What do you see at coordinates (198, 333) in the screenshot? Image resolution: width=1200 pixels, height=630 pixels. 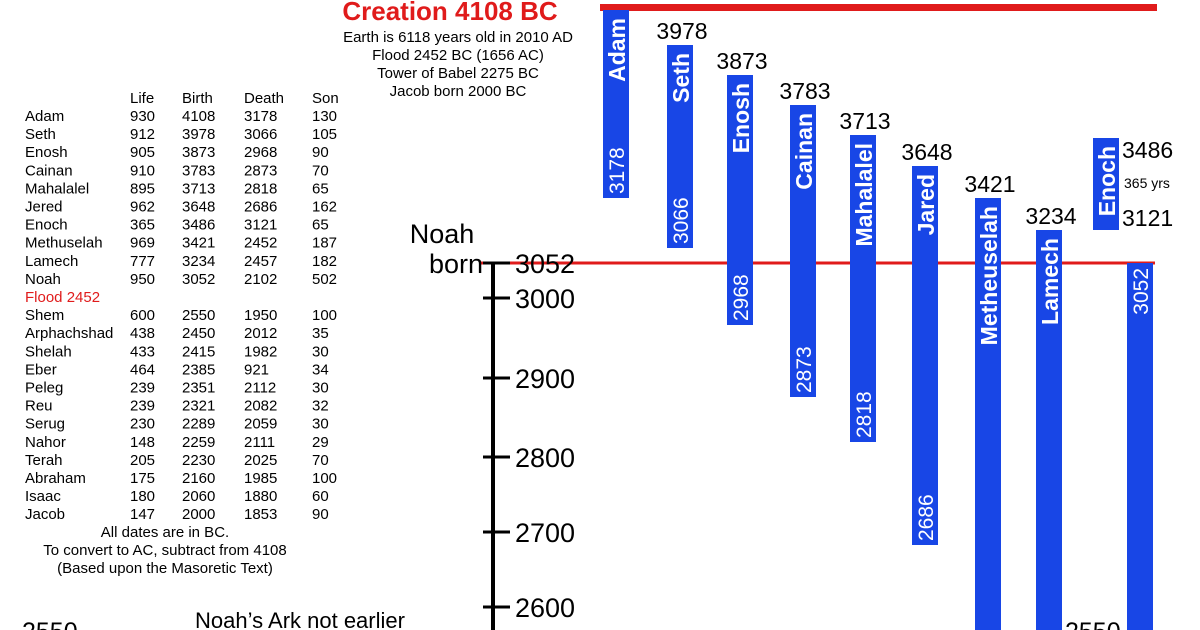 I see `table-cell: 2450` at bounding box center [198, 333].